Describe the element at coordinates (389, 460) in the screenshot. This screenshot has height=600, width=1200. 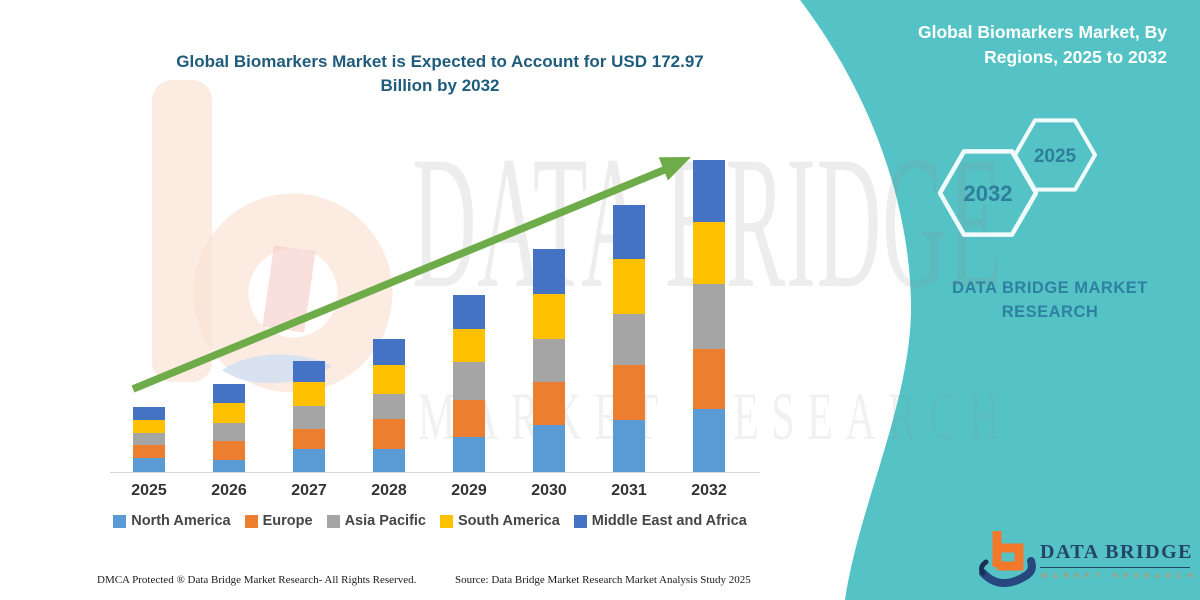
I see `bar-segment-2028-north-america` at that location.